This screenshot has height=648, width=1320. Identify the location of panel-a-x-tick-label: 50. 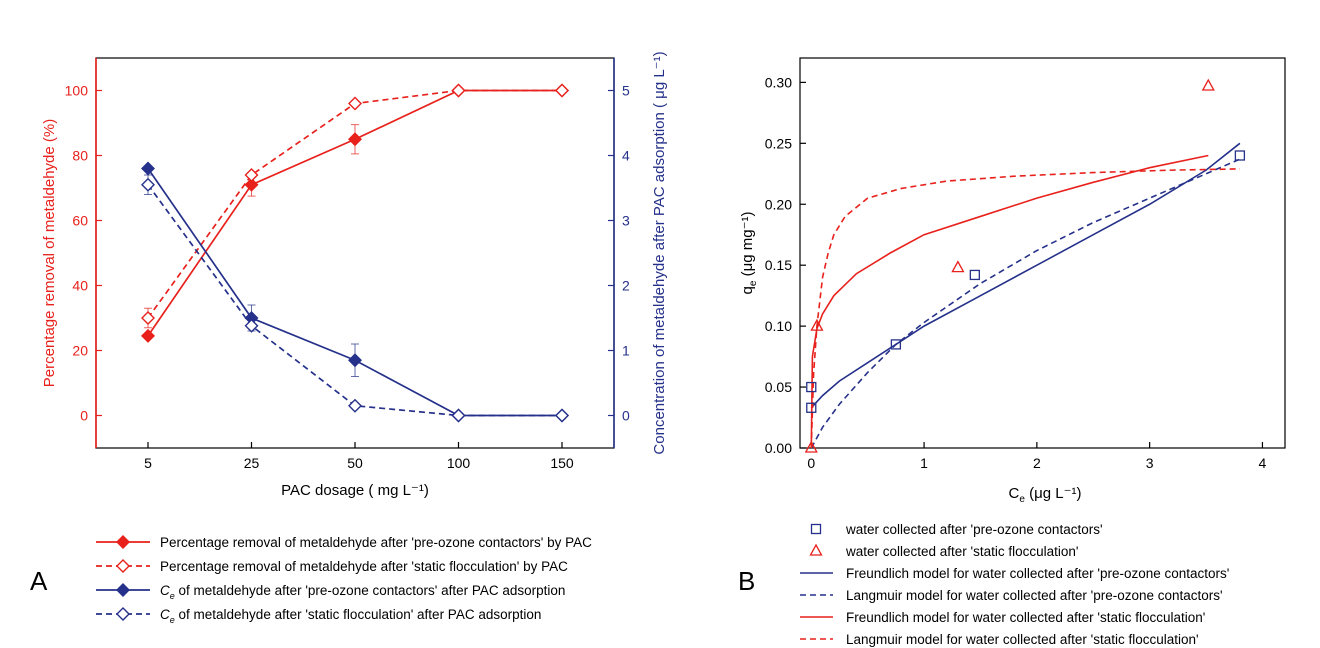
(355, 463).